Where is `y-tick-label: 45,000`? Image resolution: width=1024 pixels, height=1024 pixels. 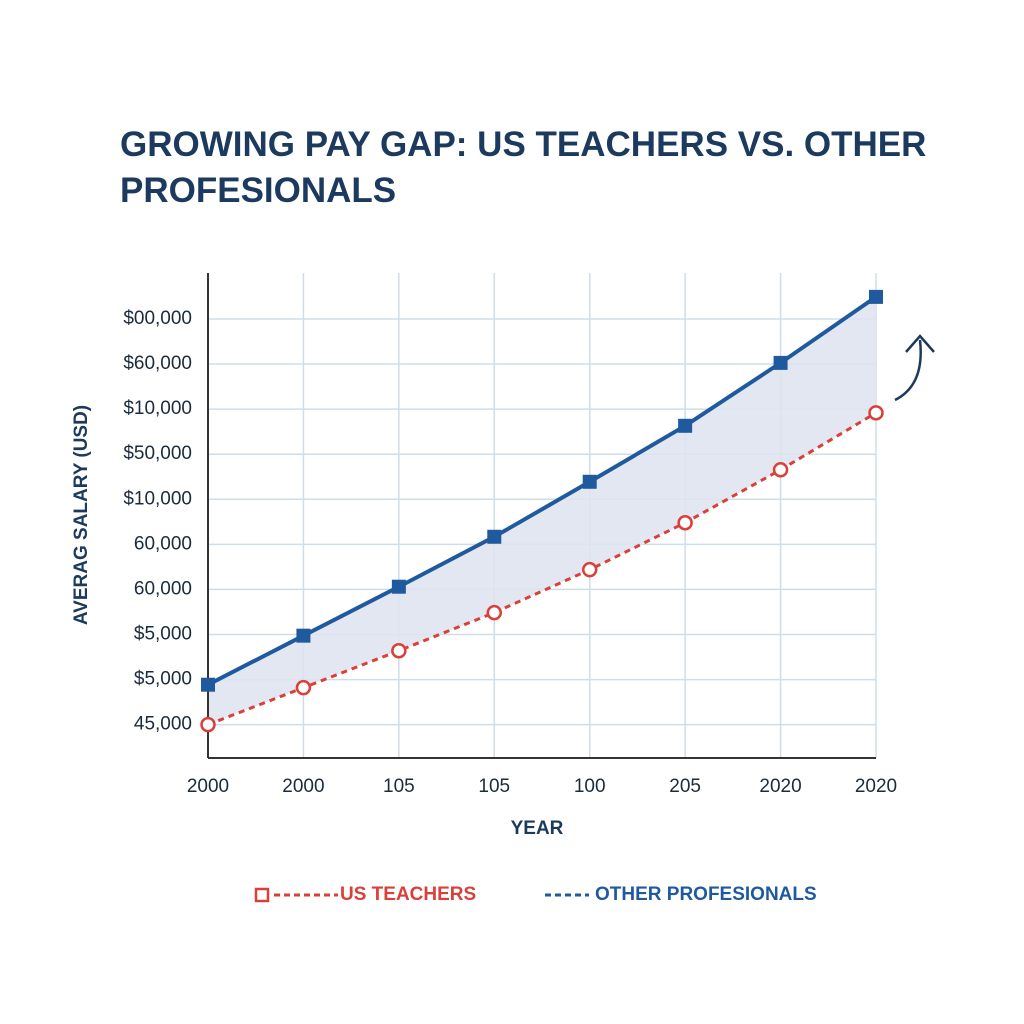
y-tick-label: 45,000 is located at coordinates (163, 724).